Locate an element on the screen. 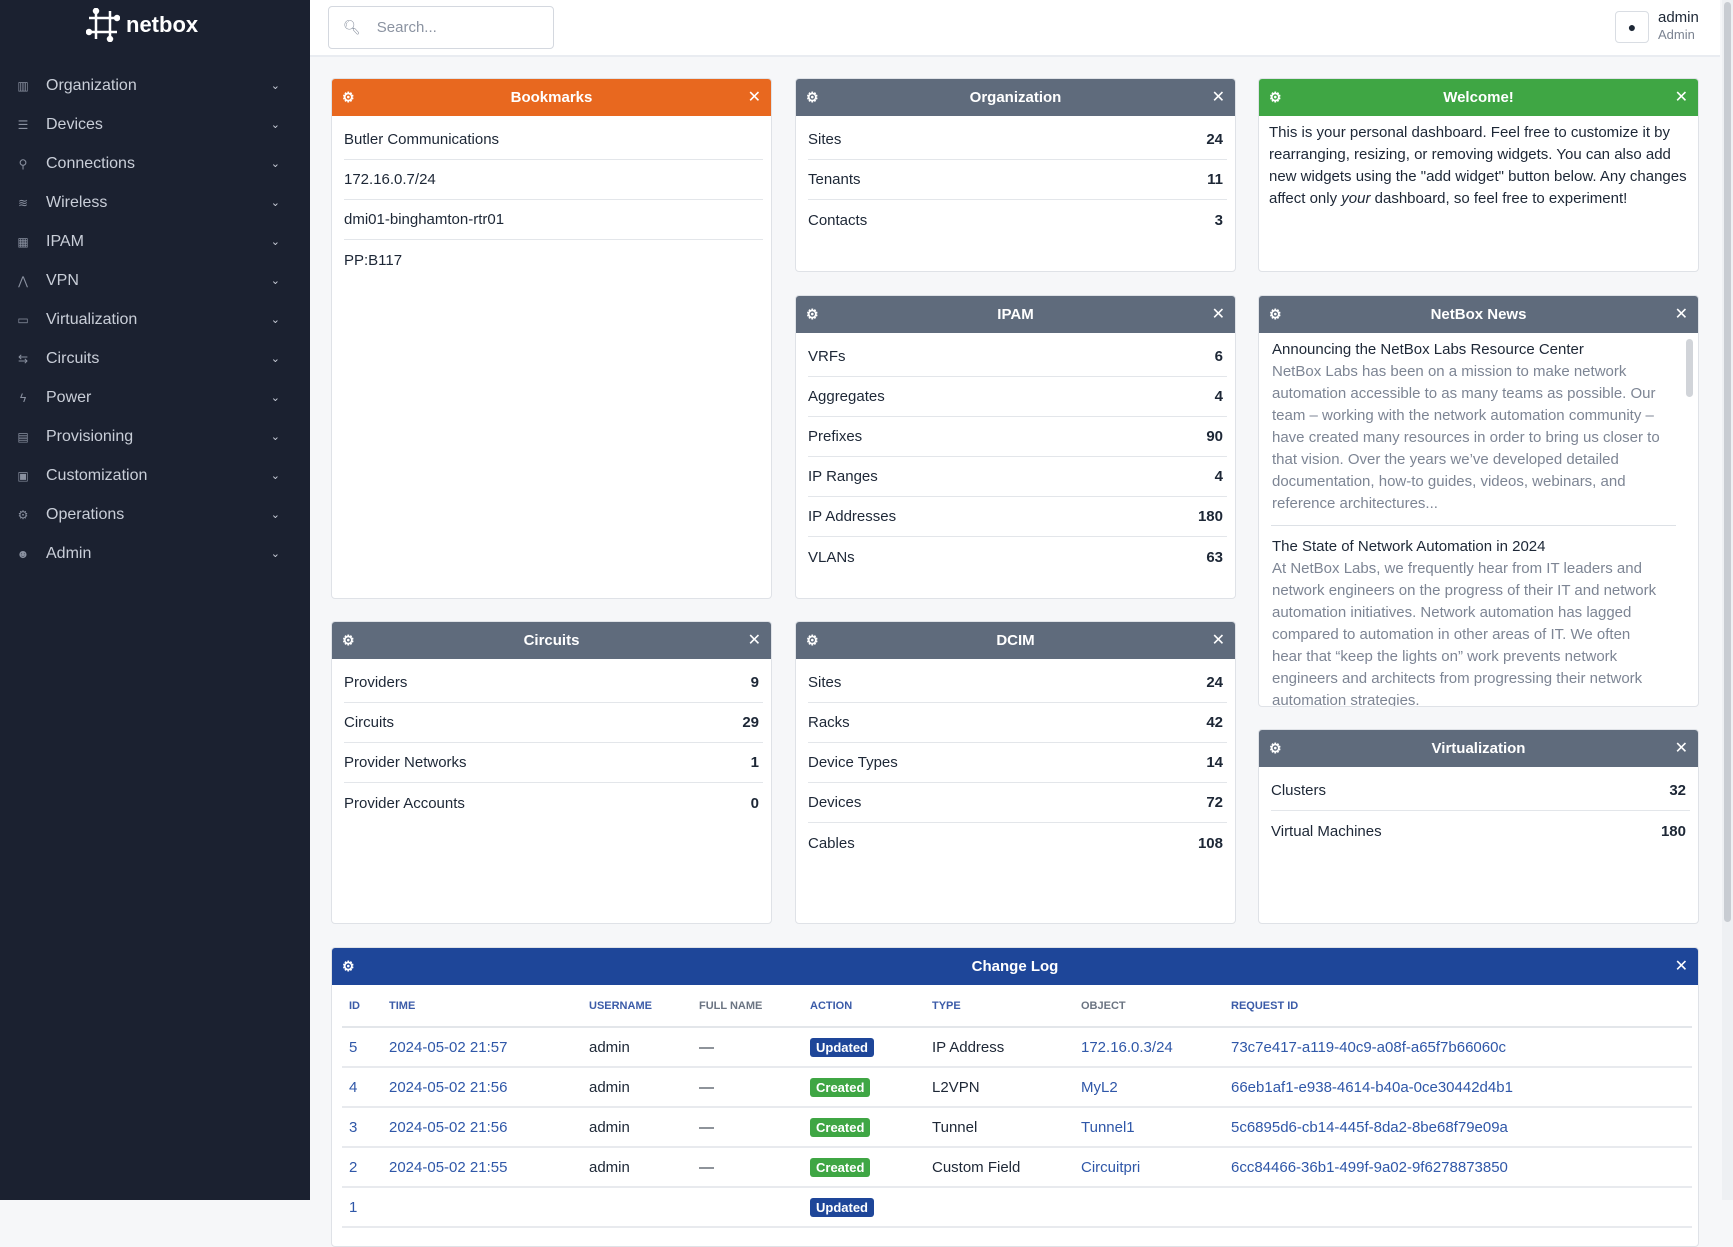  stat-label: Circuits is located at coordinates (369, 722).